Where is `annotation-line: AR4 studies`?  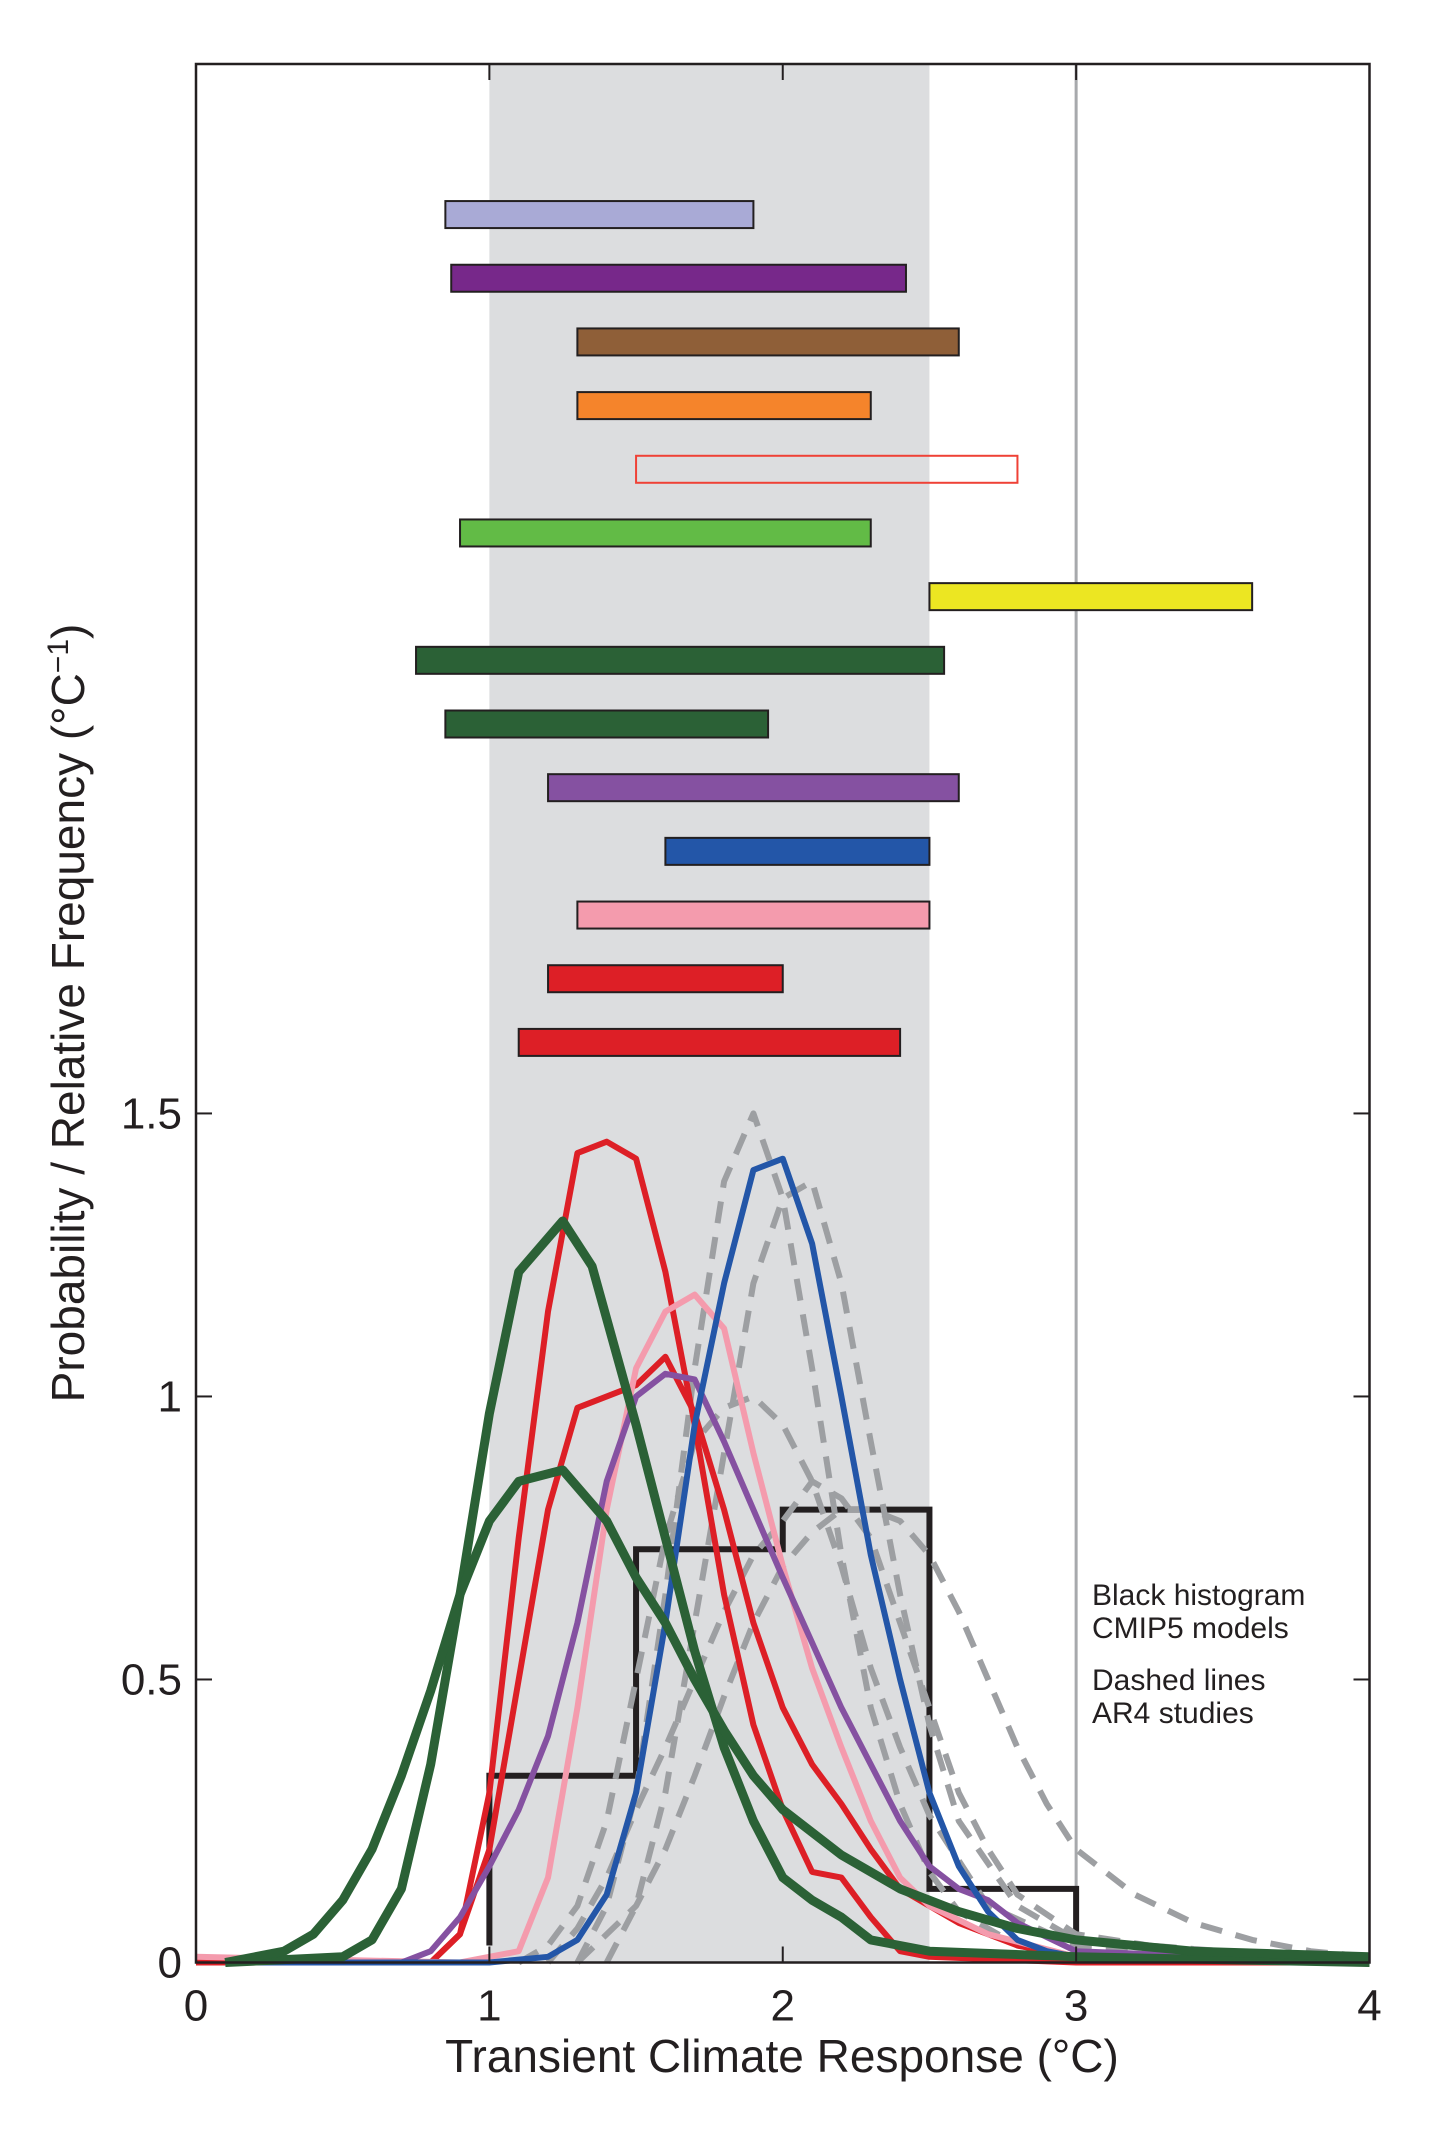
annotation-line: AR4 studies is located at coordinates (1173, 1713).